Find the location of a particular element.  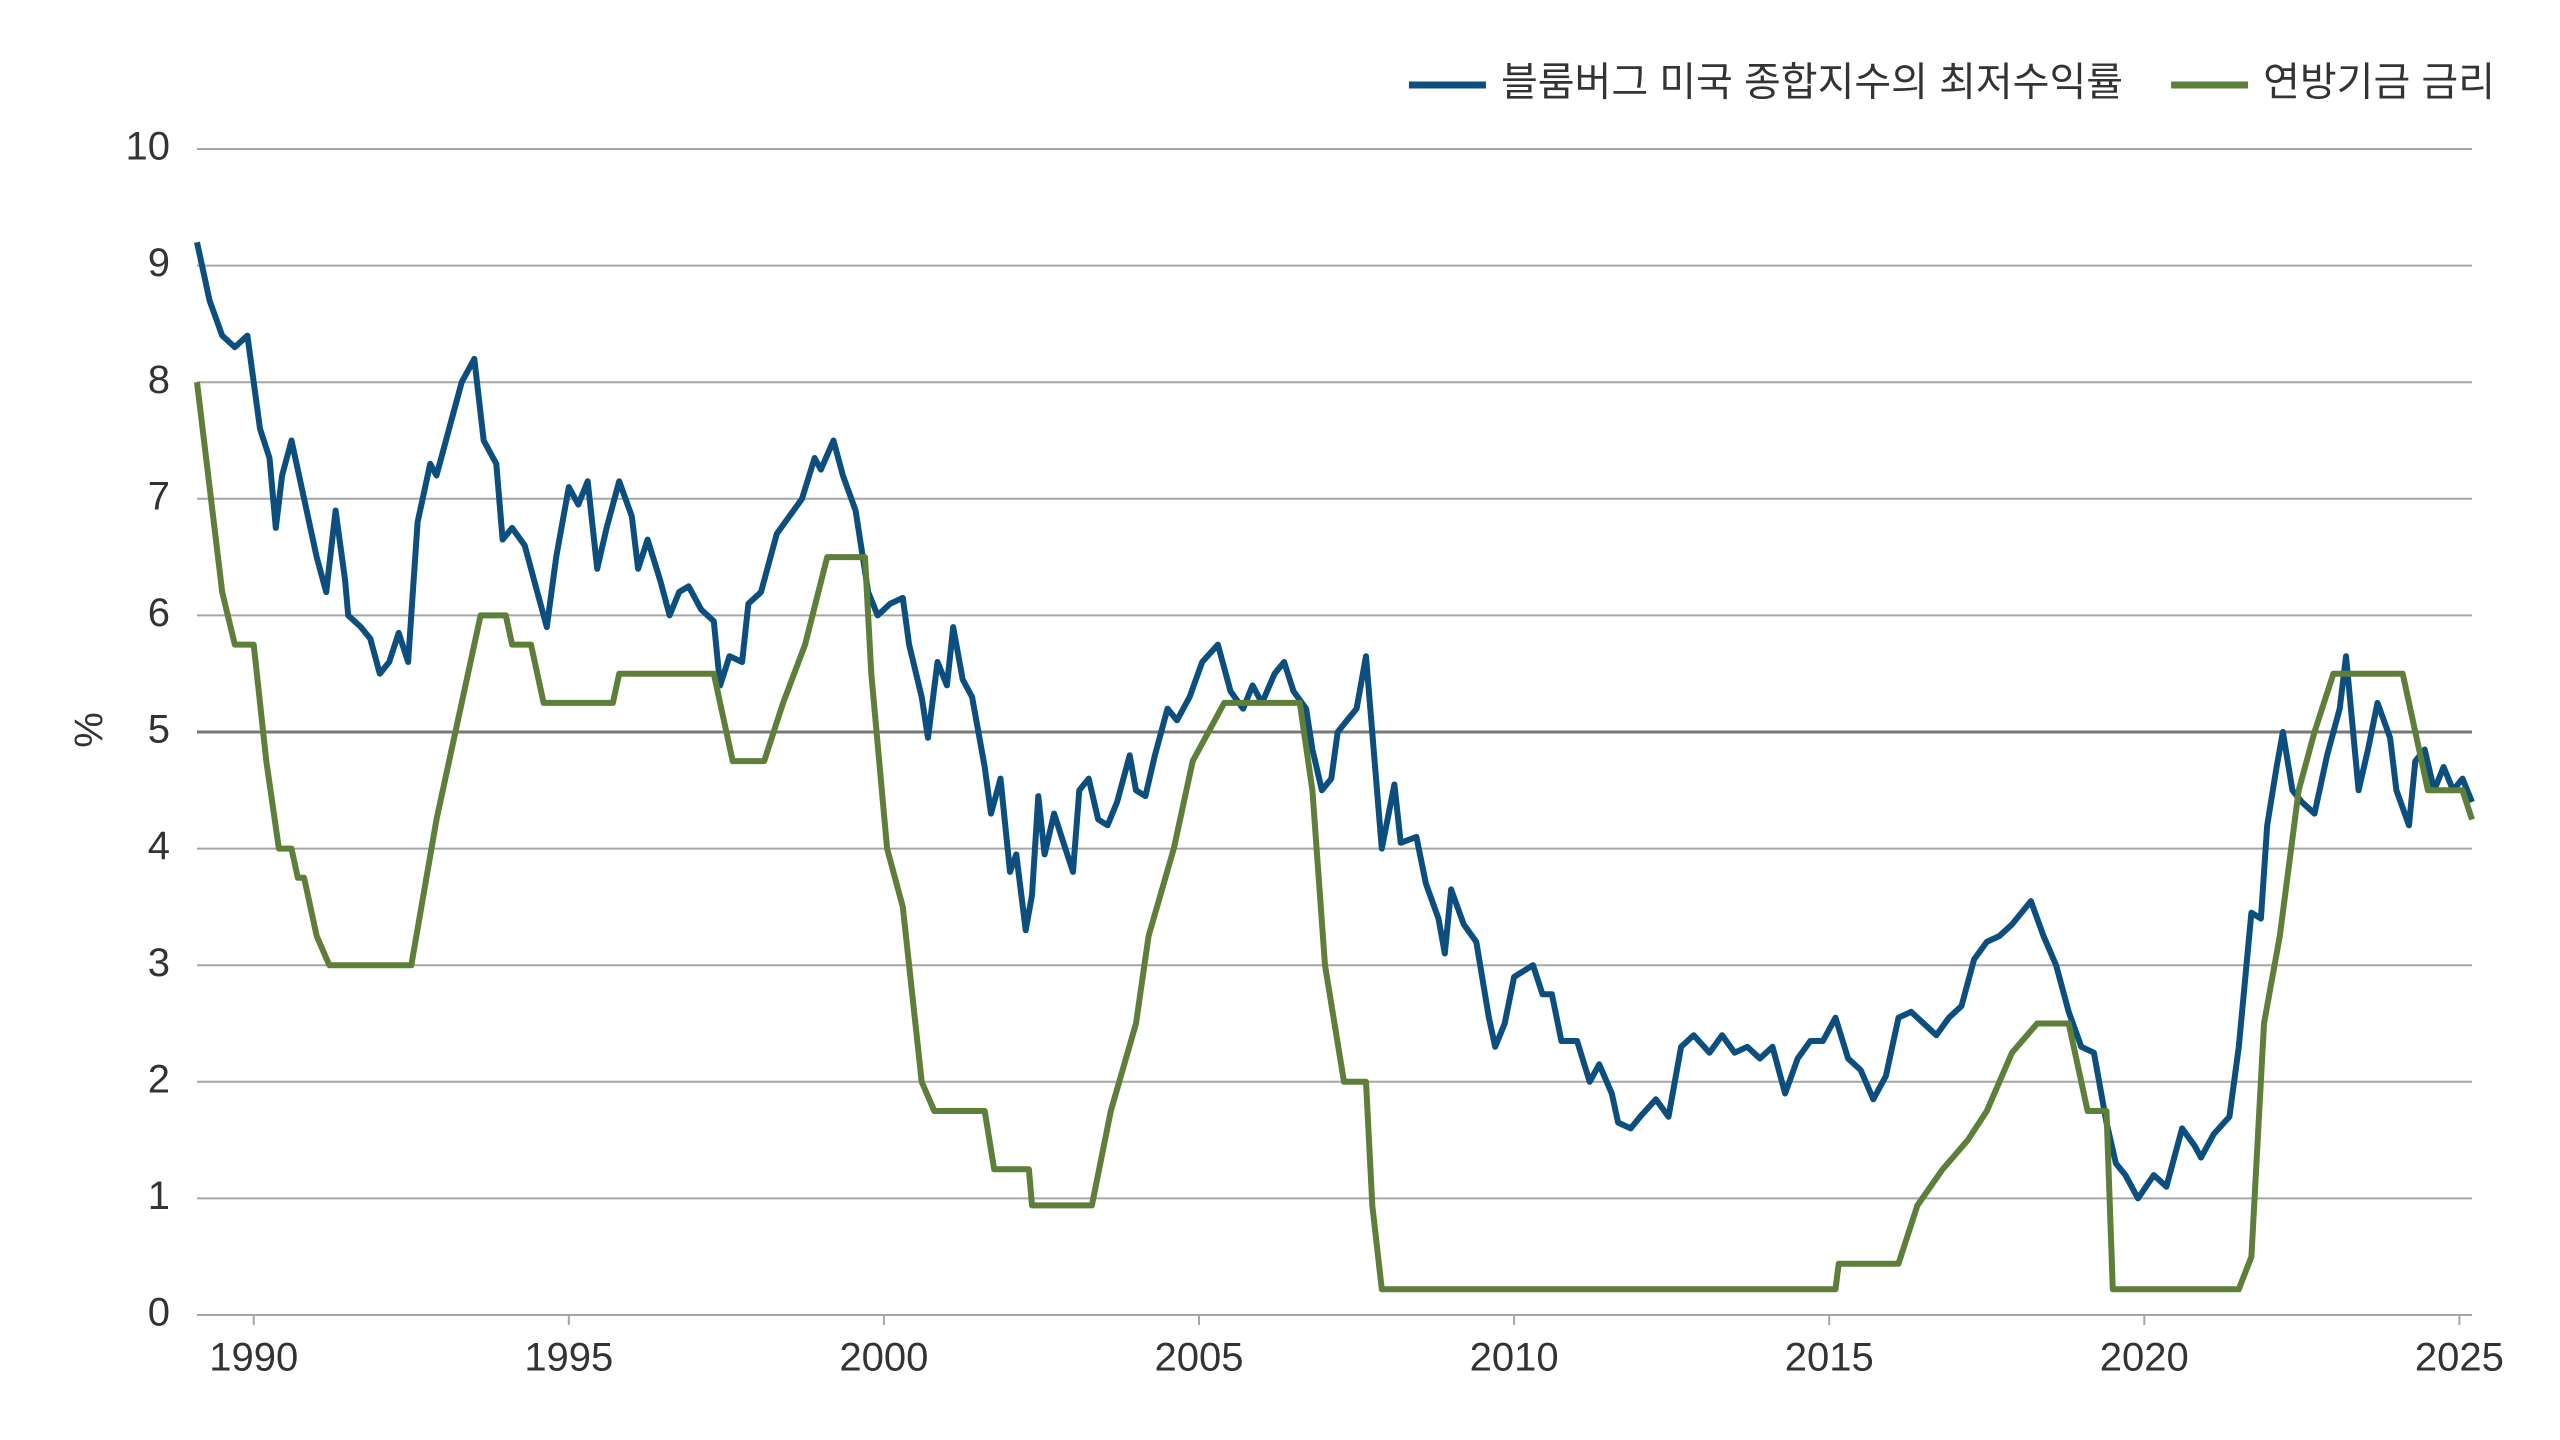

y-tick-label: 6 is located at coordinates (159, 613).